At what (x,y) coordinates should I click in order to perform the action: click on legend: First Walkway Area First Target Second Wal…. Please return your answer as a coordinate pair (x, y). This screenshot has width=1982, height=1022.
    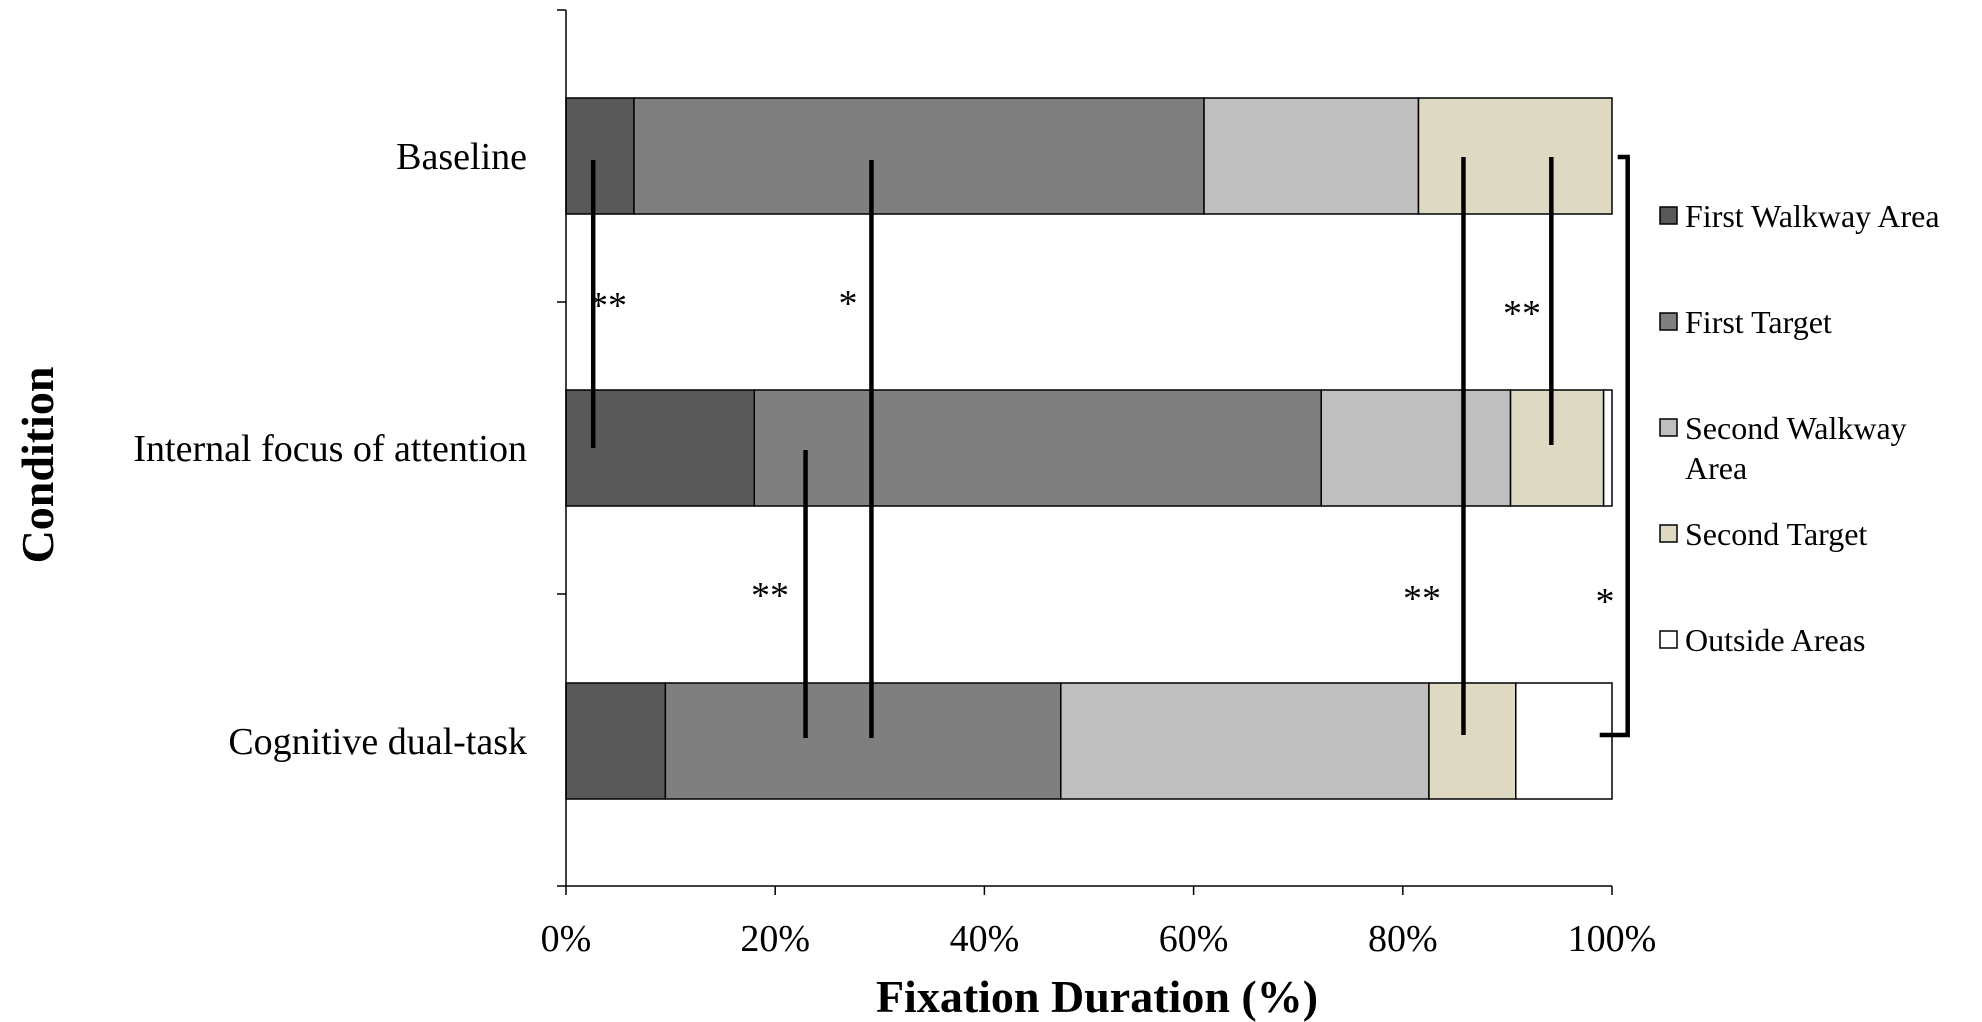
    Looking at the image, I should click on (1799, 428).